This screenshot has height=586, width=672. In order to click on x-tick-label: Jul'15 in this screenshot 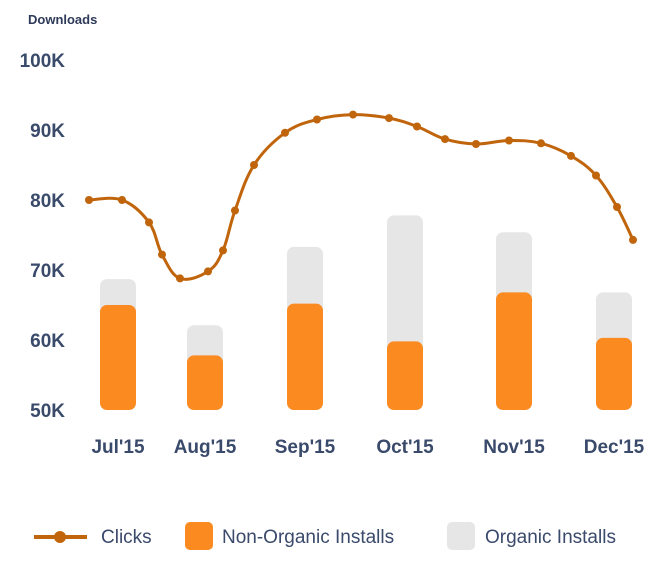, I will do `click(118, 447)`.